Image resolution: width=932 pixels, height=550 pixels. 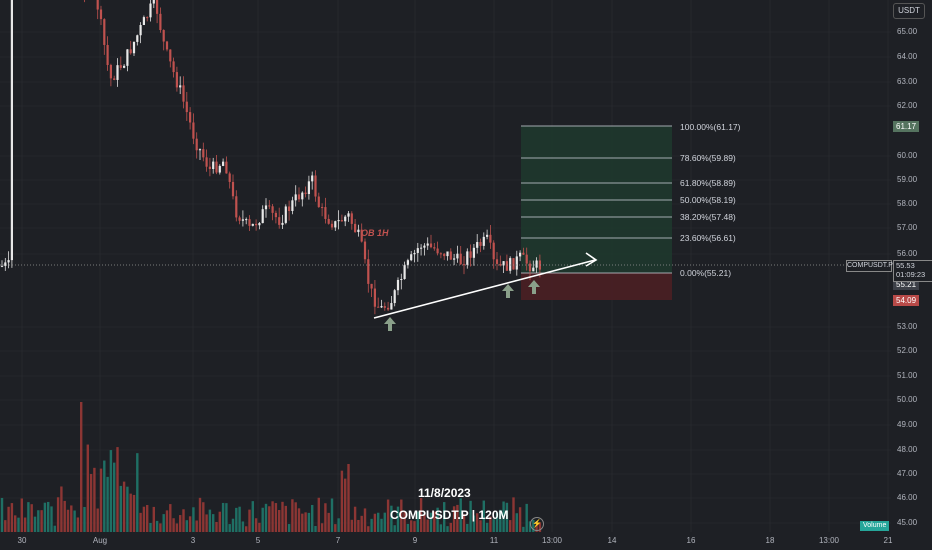 I want to click on price-axis-label: 58.00, so click(x=907, y=203).